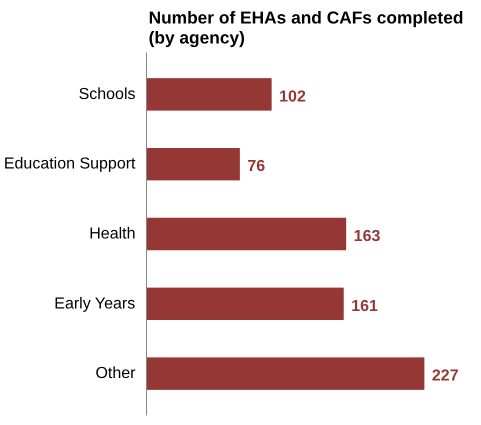 Image resolution: width=481 pixels, height=425 pixels. I want to click on chart-title: Number of EHAs and CAFs completed (by agency), so click(306, 28).